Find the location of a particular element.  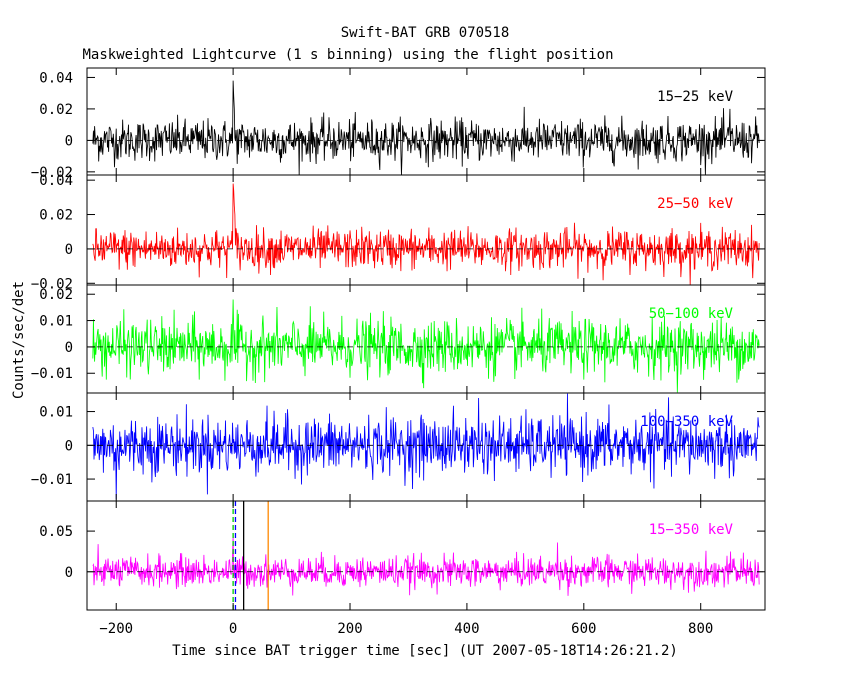

chart-title: Swift-BAT GRB 070518 is located at coordinates (425, 33).